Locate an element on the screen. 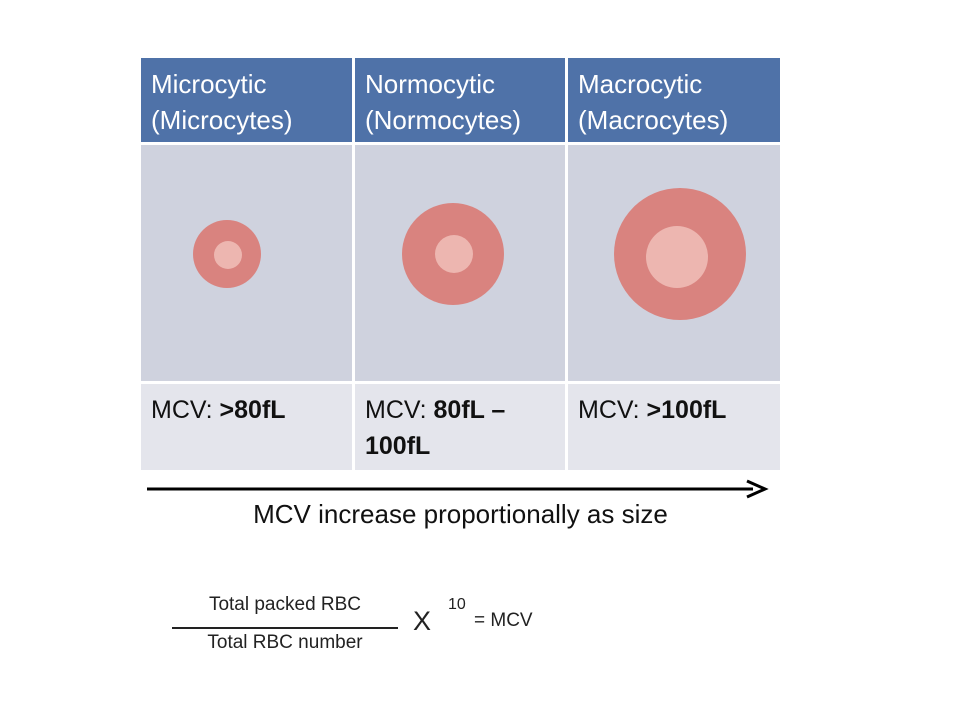  mcv-value: >100fL is located at coordinates (686, 410).